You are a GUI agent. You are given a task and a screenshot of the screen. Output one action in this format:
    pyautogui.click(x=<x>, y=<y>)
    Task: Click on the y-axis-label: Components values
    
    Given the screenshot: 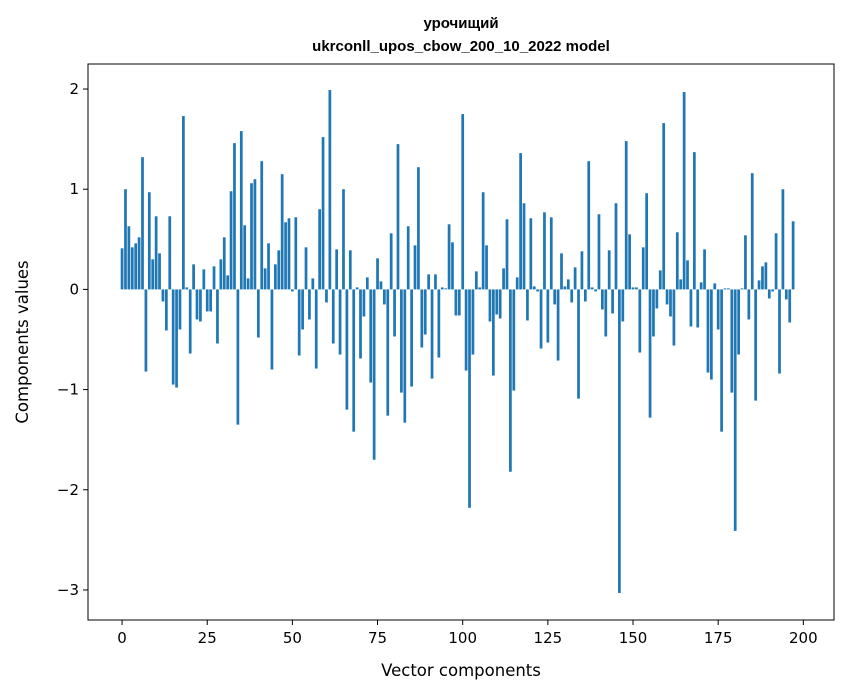 What is the action you would take?
    pyautogui.click(x=22, y=341)
    